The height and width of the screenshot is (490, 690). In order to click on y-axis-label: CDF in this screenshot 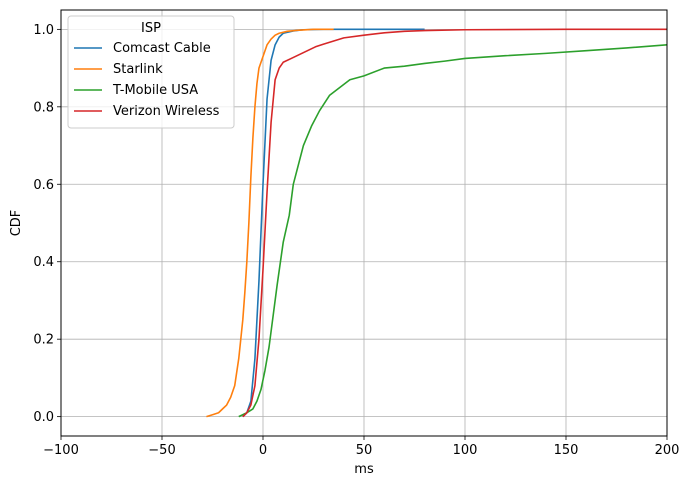, I will do `click(16, 223)`.